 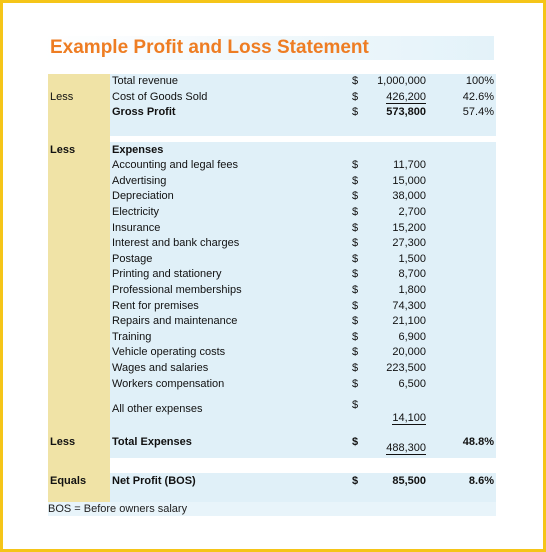 I want to click on expense-item: Insurance, so click(x=230, y=228).